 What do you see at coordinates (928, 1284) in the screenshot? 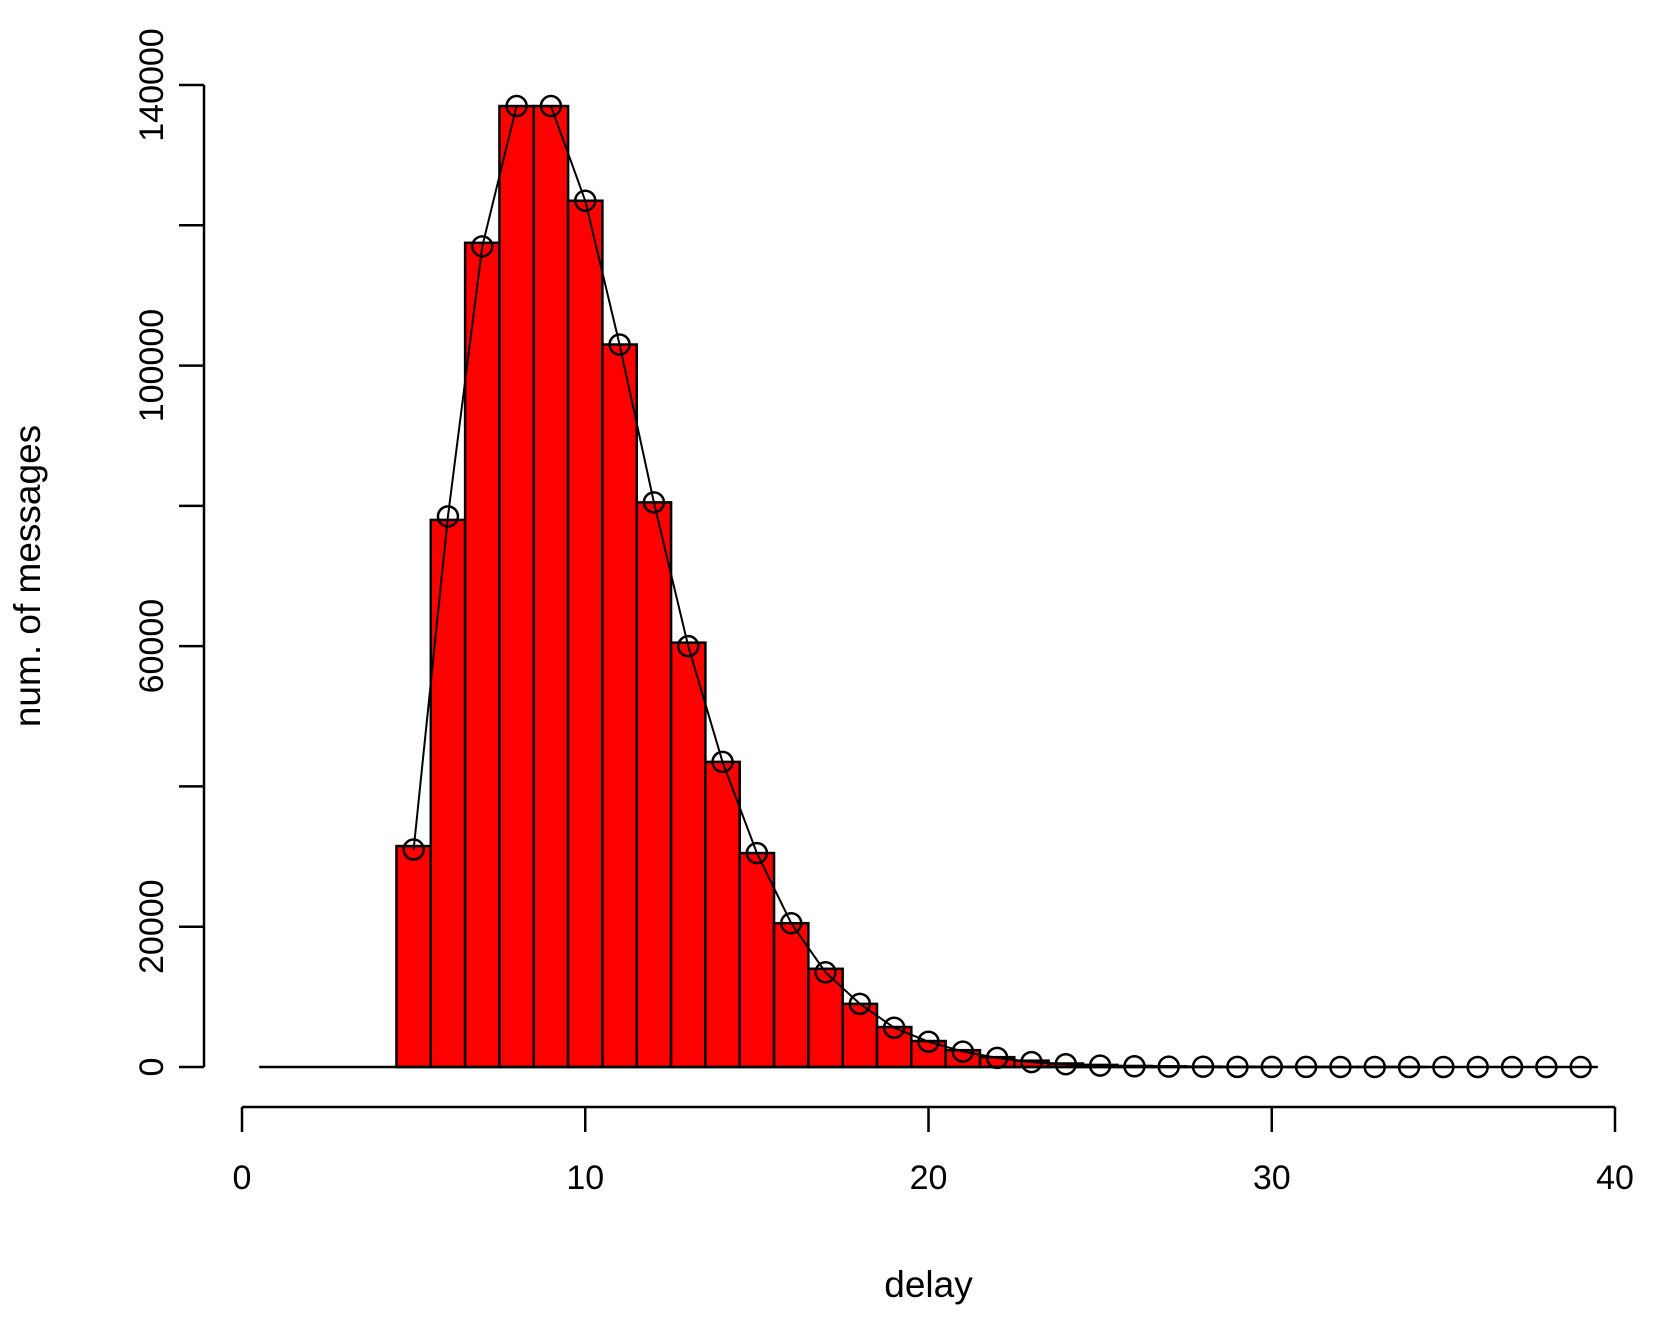
I see `x-axis-title: delay` at bounding box center [928, 1284].